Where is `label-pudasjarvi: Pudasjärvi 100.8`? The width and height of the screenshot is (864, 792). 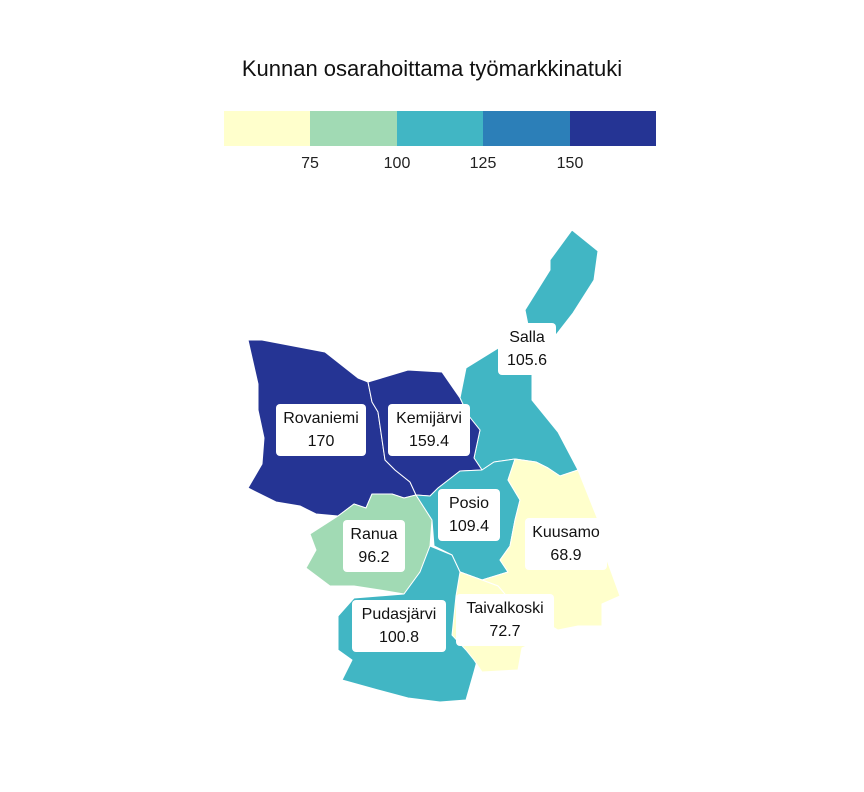
label-pudasjarvi: Pudasjärvi 100.8 is located at coordinates (399, 626).